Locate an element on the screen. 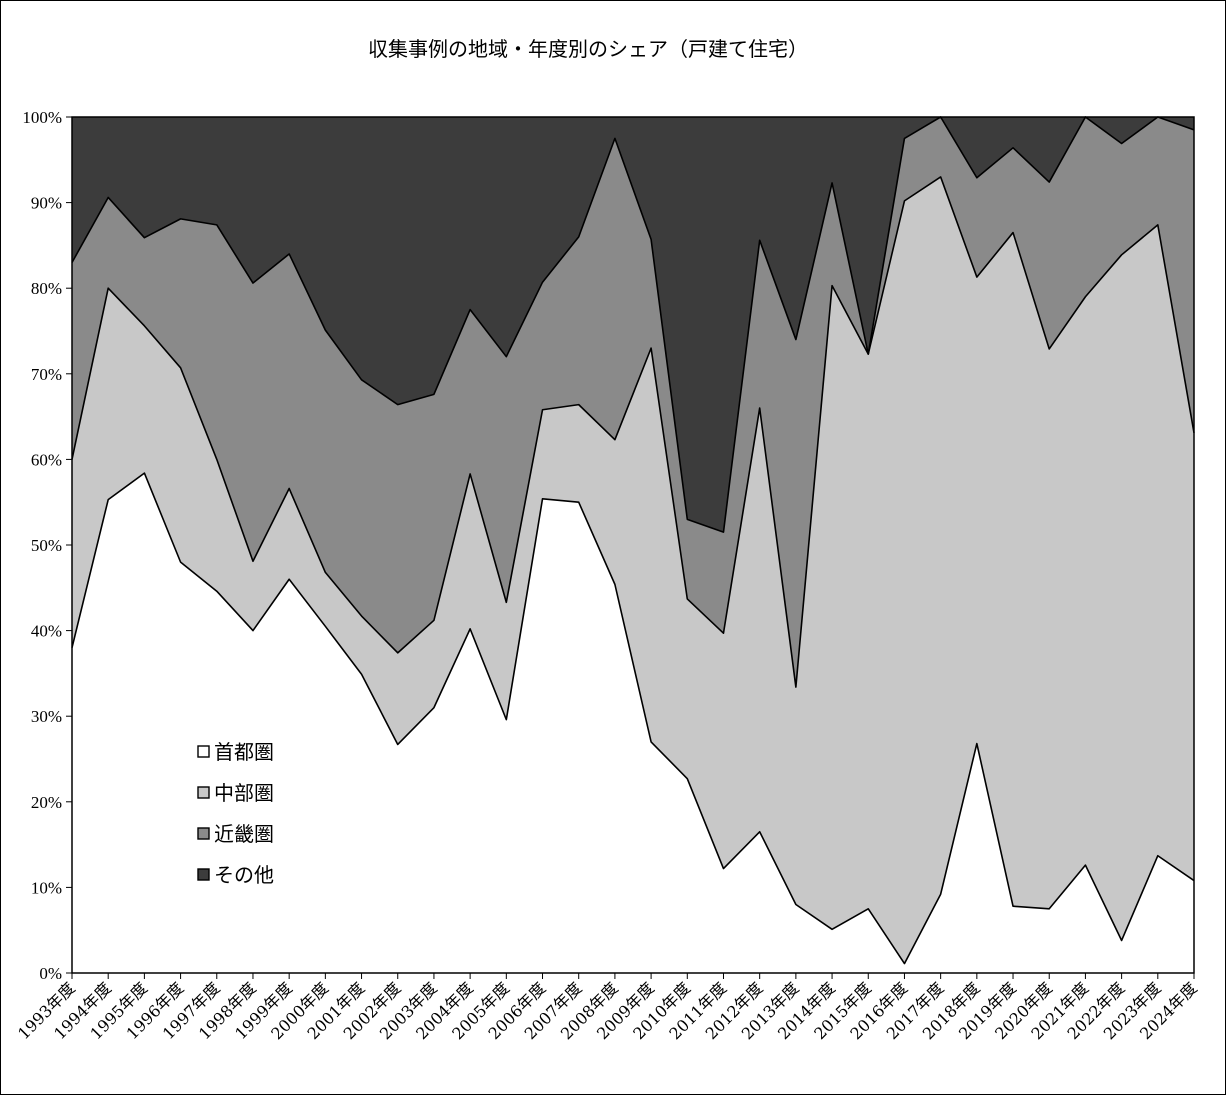  y-tick-label: 30% is located at coordinates (46, 716).